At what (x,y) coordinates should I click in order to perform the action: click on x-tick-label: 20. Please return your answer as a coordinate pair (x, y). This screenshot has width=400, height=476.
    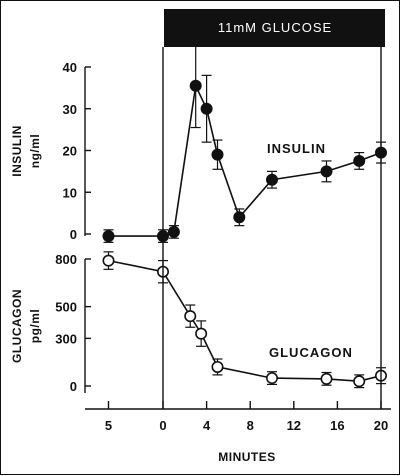
    Looking at the image, I should click on (381, 425).